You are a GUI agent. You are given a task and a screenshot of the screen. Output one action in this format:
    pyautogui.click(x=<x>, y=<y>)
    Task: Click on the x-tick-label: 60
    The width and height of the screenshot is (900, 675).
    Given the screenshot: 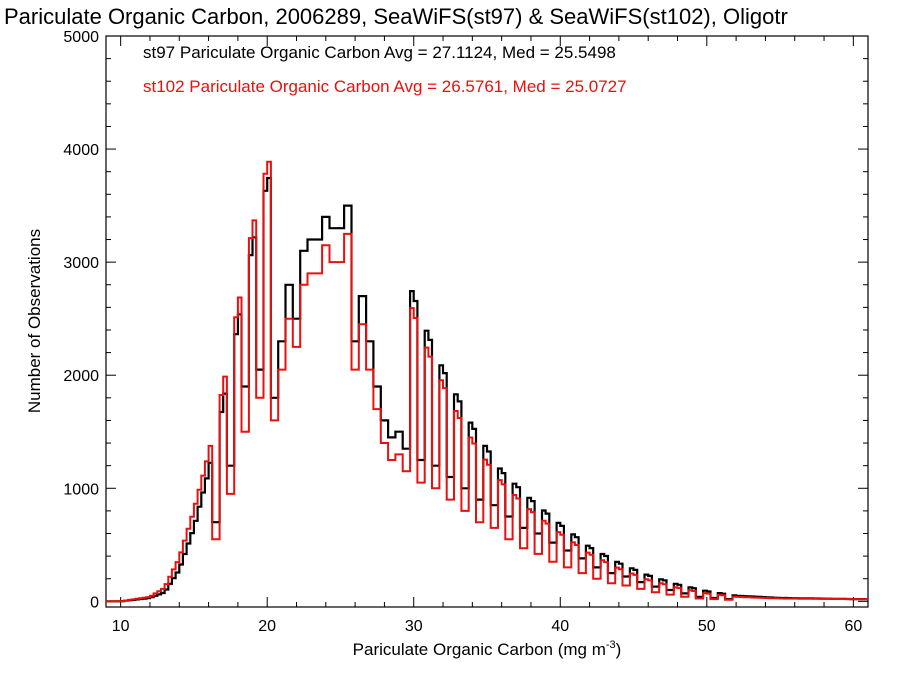 What is the action you would take?
    pyautogui.click(x=853, y=626)
    